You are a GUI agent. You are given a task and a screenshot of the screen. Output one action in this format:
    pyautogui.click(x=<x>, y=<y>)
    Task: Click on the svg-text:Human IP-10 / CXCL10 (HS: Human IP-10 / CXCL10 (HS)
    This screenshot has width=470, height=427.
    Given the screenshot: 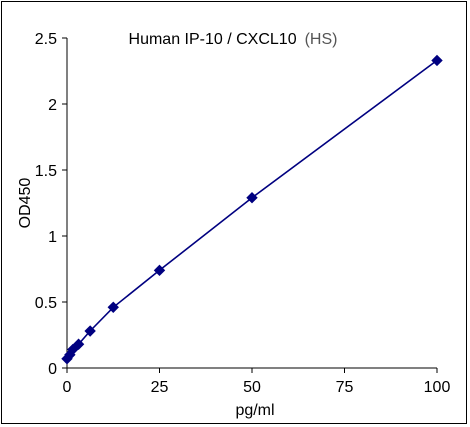 What is the action you would take?
    pyautogui.click(x=233, y=39)
    